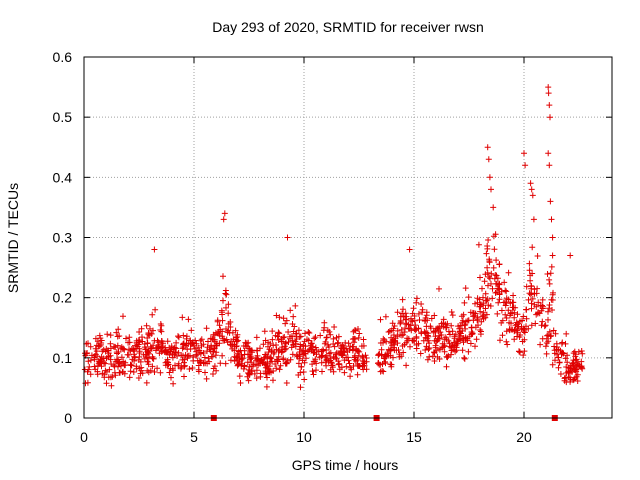  Describe the element at coordinates (63, 238) in the screenshot. I see `y-tick-label: 0.3` at that location.